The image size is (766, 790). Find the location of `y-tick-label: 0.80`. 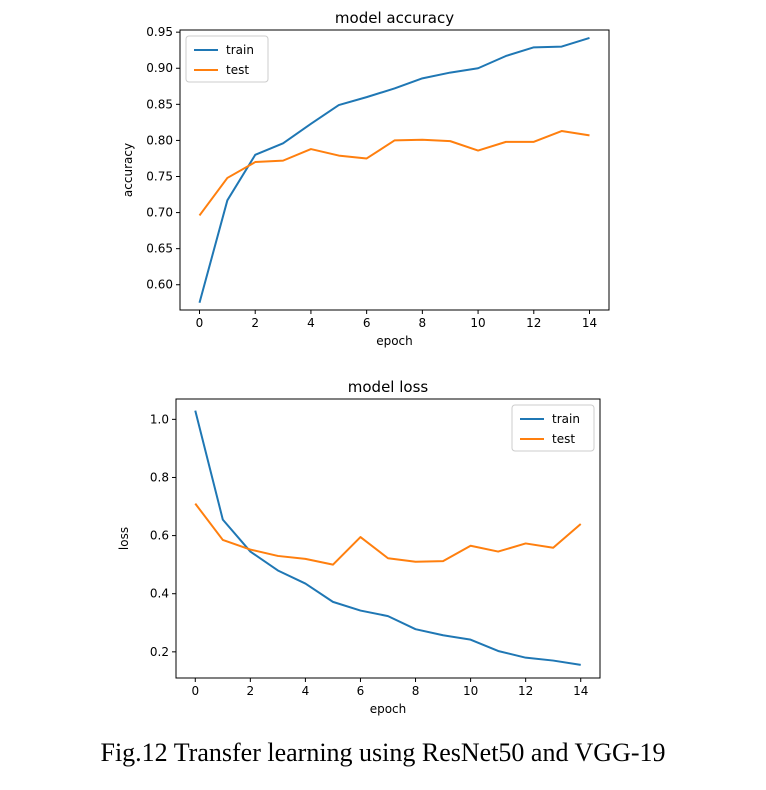

y-tick-label: 0.80 is located at coordinates (159, 140).